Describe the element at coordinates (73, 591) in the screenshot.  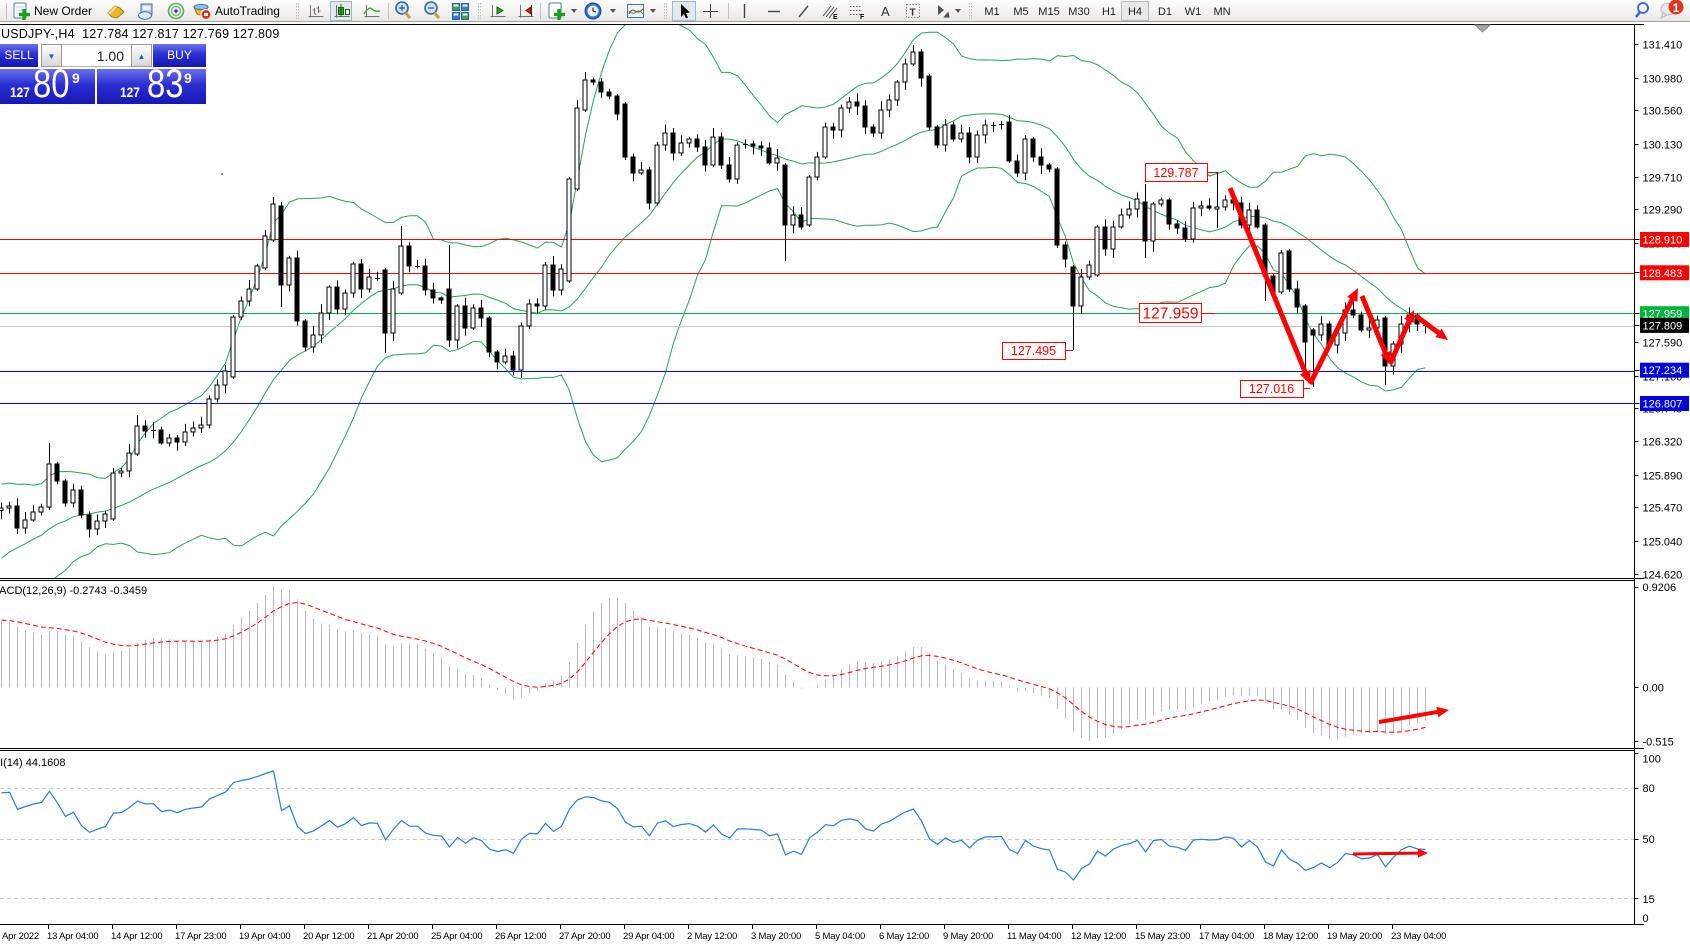
I see `svg-text: MACD(12,26,9) -0.2743 -0.3459` at that location.